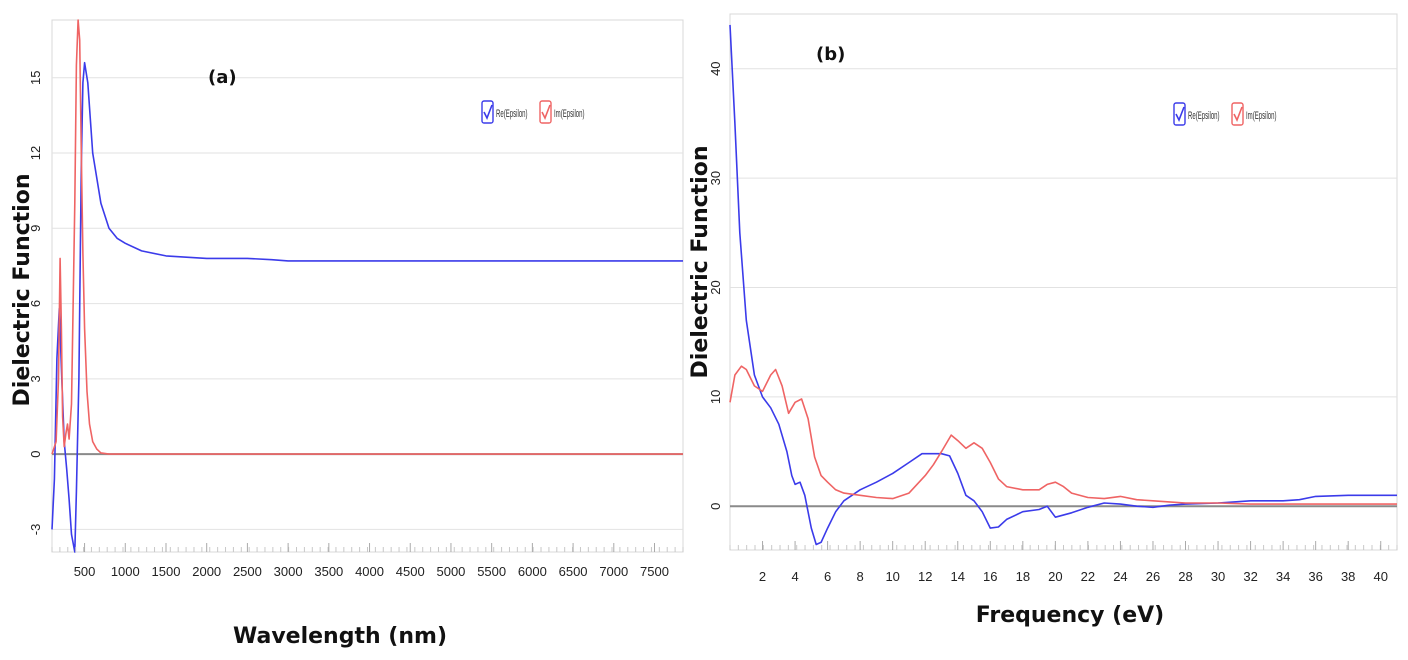  I want to click on x-axis-title-a: Wavelength (nm), so click(340, 636).